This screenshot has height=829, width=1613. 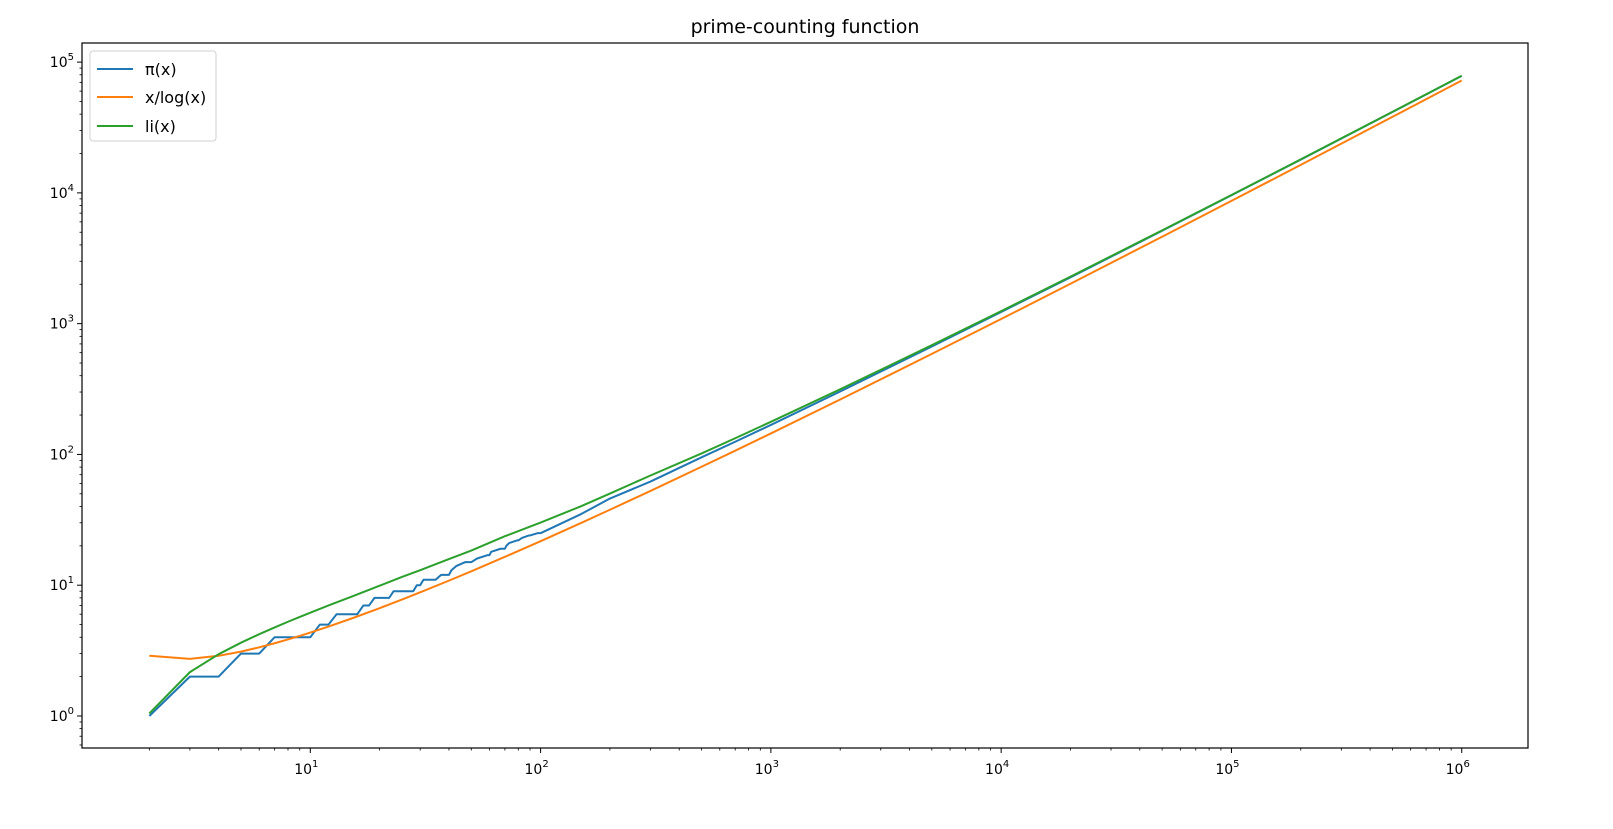 What do you see at coordinates (62, 61) in the screenshot?
I see `y-tick-label: 10⁵` at bounding box center [62, 61].